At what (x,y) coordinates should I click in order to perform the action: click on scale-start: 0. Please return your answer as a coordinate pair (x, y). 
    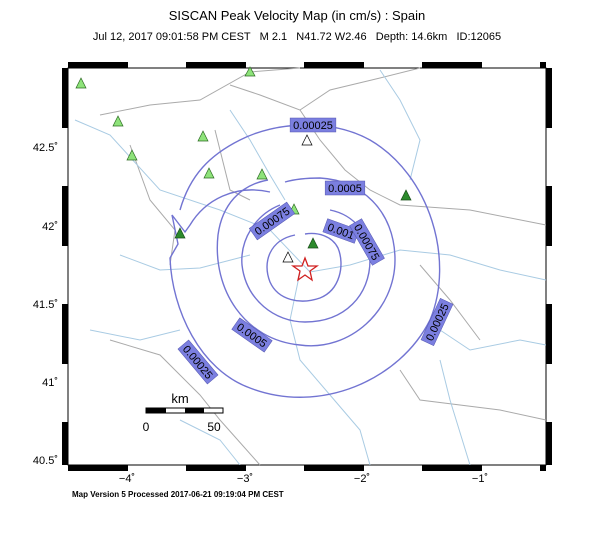
    Looking at the image, I should click on (146, 427).